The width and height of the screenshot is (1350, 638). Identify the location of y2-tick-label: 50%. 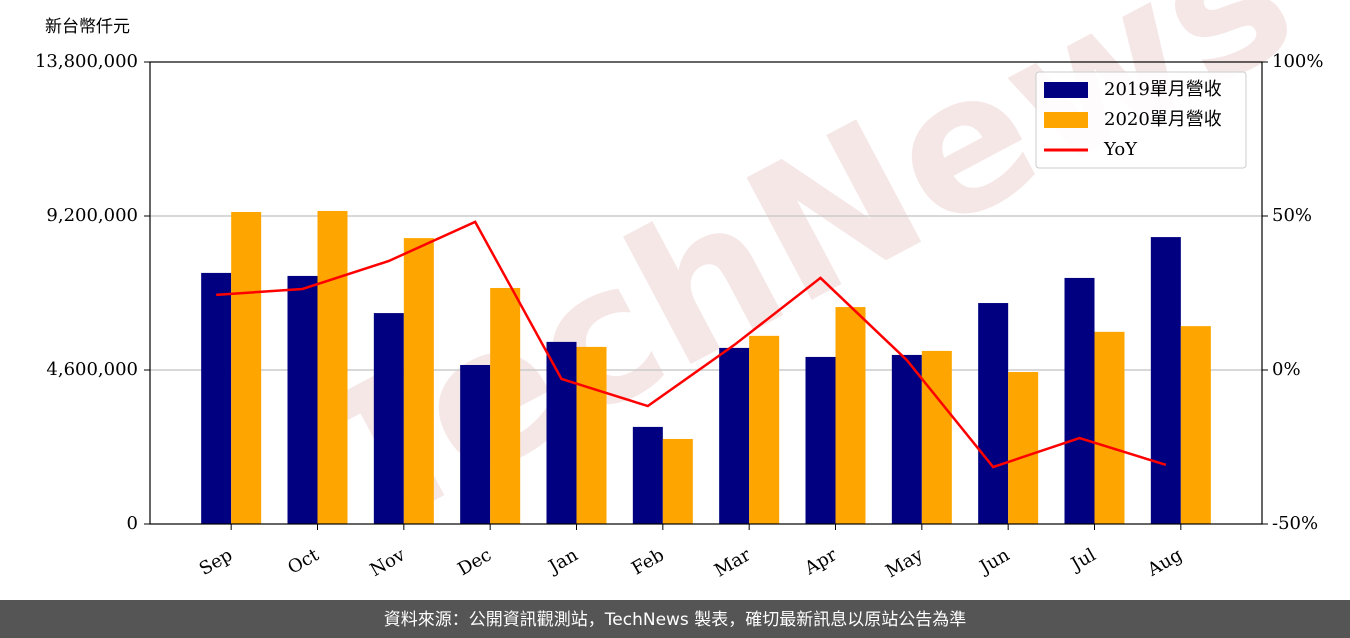
(1292, 215).